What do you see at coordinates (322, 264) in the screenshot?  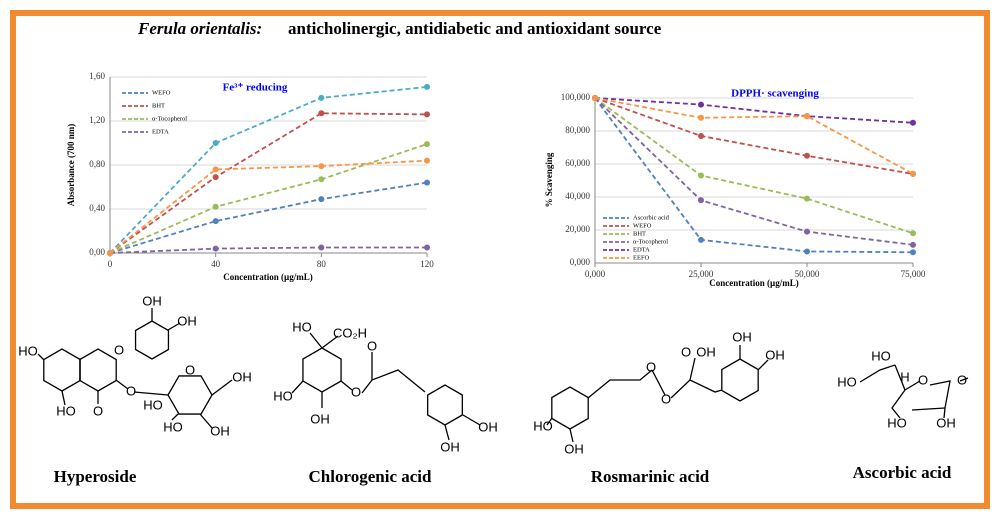 I see `x-tick-label: 80` at bounding box center [322, 264].